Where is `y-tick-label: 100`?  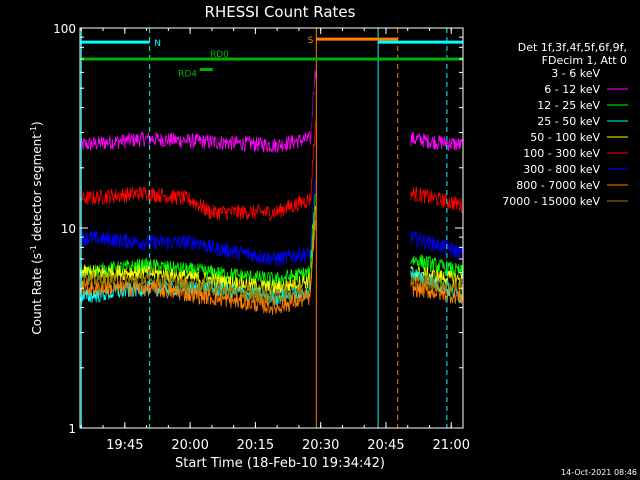
y-tick-label: 100 is located at coordinates (64, 29).